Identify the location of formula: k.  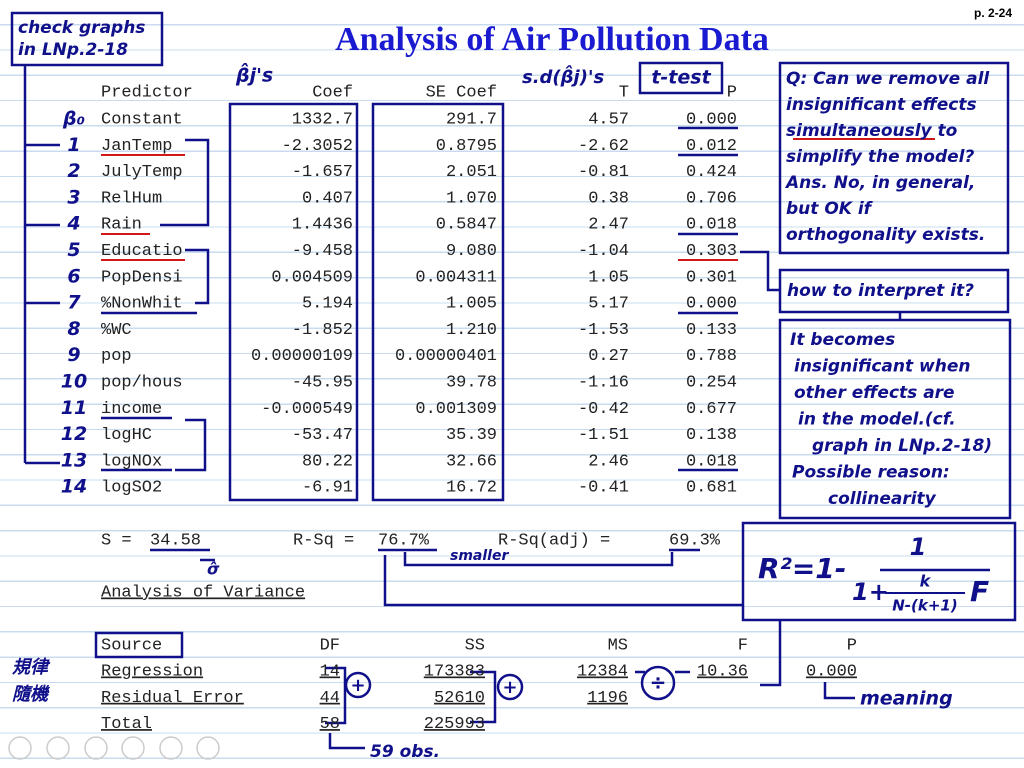
(926, 581).